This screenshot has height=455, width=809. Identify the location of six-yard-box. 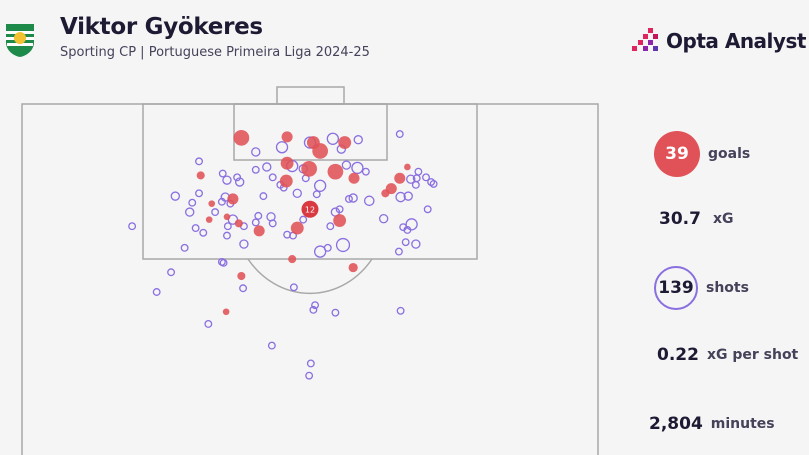
(310, 132).